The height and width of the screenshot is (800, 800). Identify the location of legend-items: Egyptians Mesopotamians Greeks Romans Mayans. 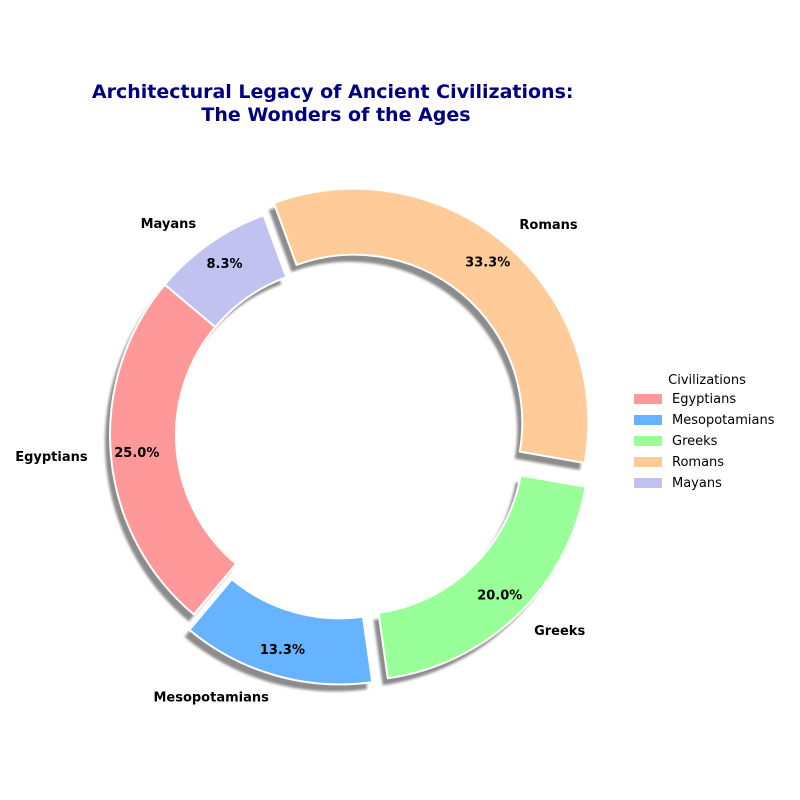
(704, 441).